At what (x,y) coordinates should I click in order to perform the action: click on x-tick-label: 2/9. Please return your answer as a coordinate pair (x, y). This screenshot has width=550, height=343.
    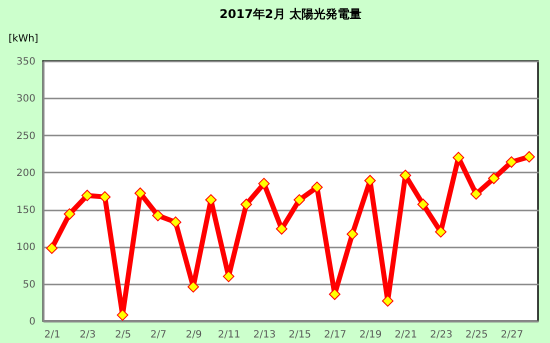
    Looking at the image, I should click on (194, 335).